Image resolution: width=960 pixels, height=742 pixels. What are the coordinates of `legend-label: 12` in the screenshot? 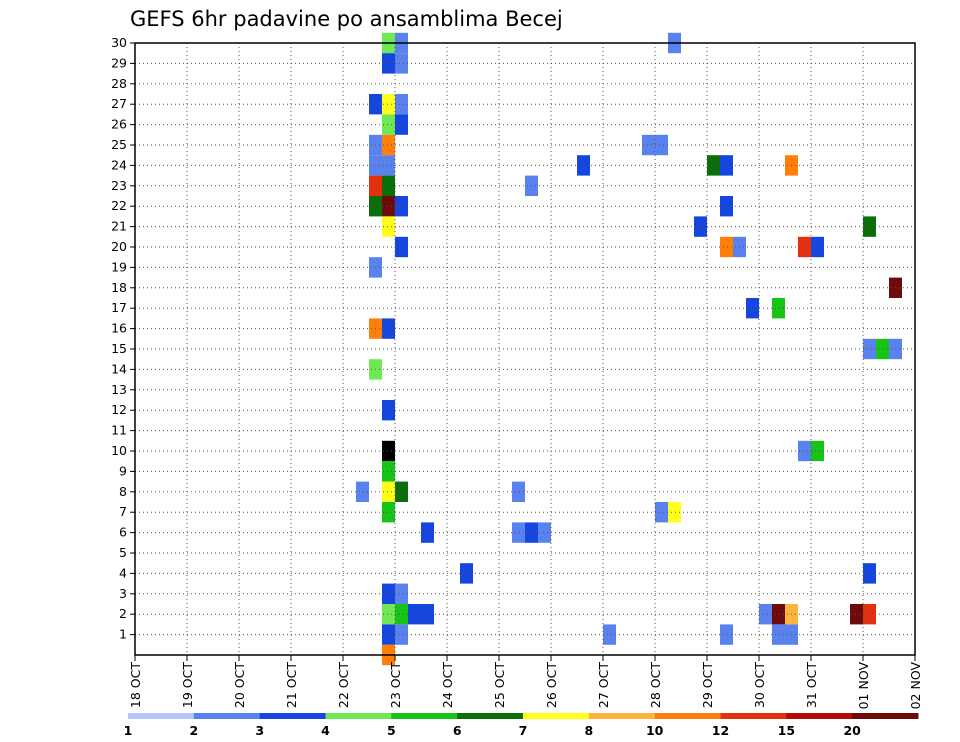 It's located at (720, 730).